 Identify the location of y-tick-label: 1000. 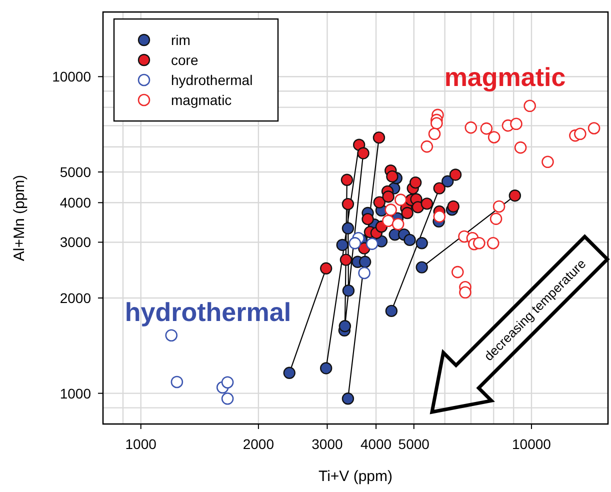
(76, 393).